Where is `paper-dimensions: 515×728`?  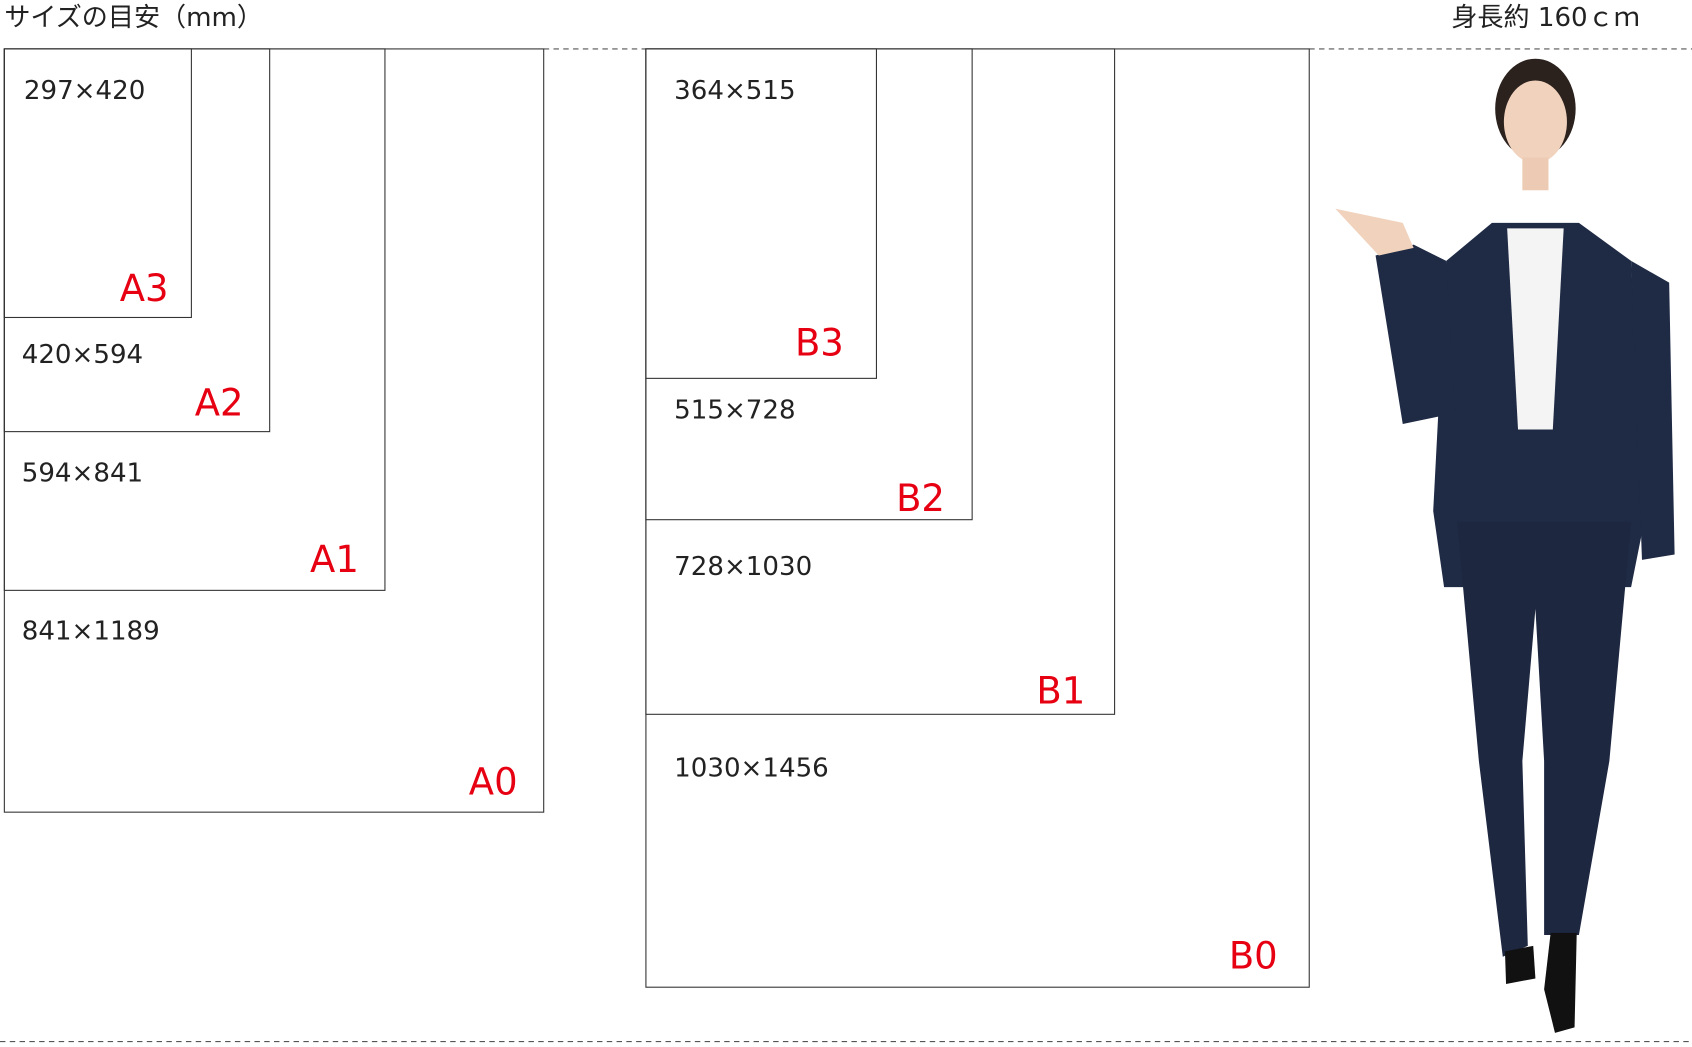 paper-dimensions: 515×728 is located at coordinates (734, 411).